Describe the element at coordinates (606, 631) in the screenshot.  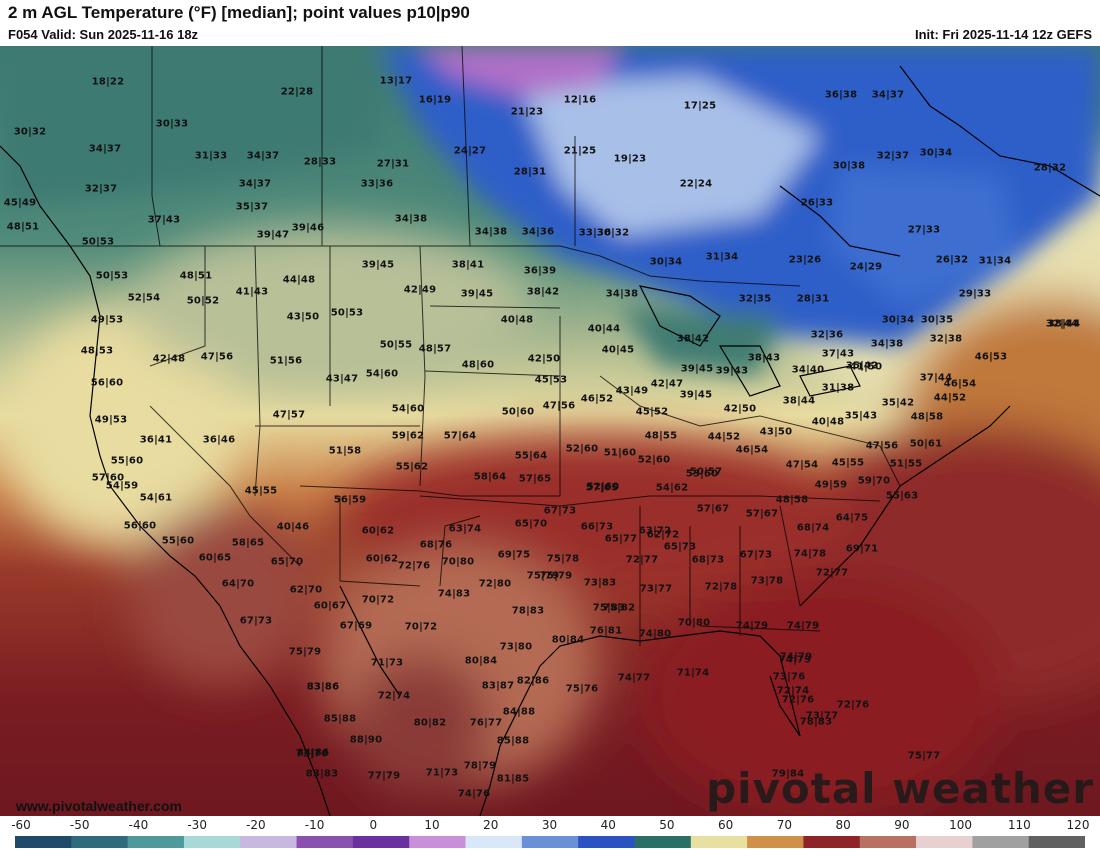
I see `point-value-label: 76|81` at that location.